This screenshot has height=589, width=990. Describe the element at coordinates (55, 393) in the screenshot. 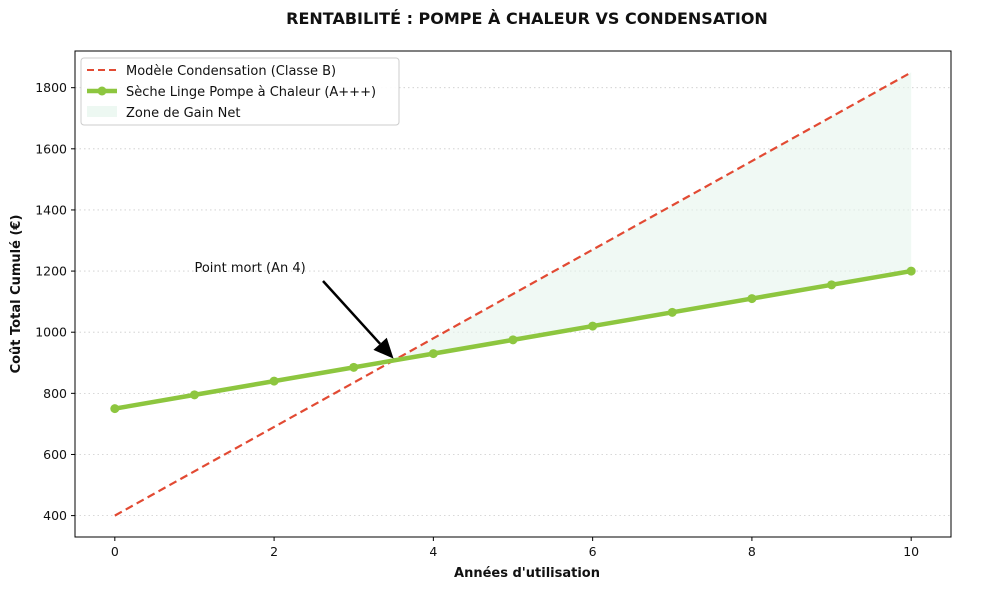

I see `y-tick-label-800: 800` at that location.